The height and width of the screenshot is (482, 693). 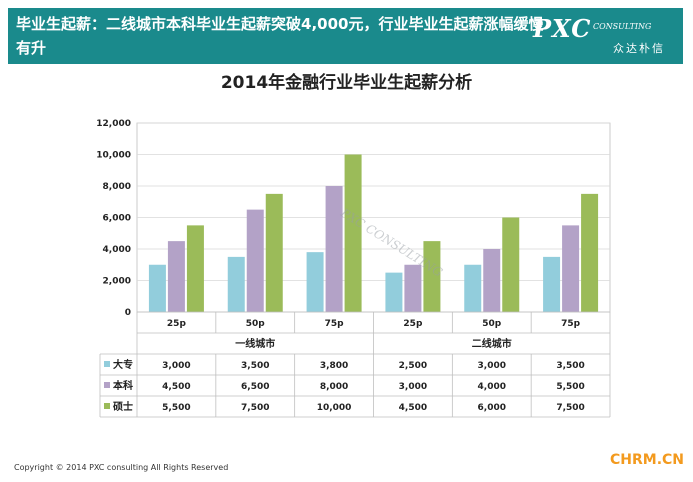 What do you see at coordinates (107, 406) in the screenshot?
I see `legend-swatch-硕士` at bounding box center [107, 406].